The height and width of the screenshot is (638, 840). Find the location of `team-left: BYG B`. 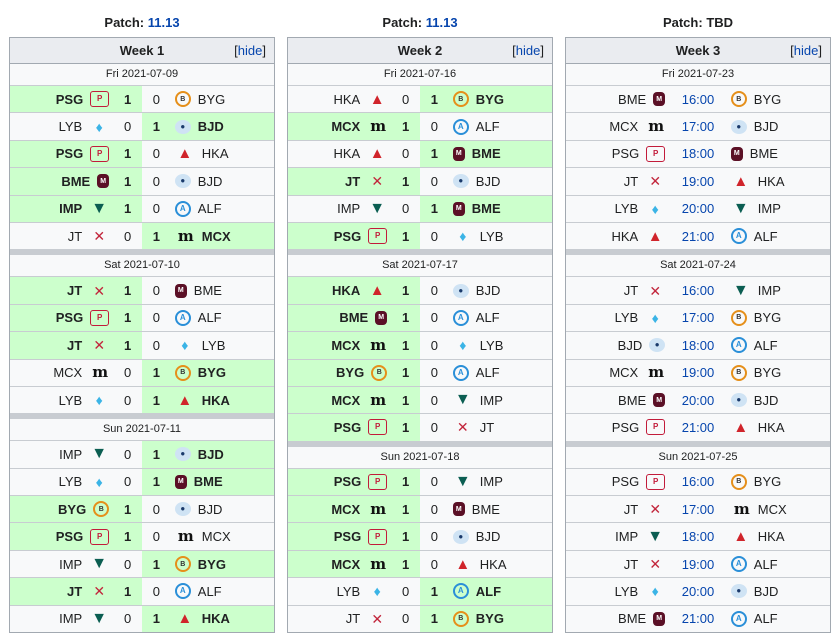

team-left: BYG B is located at coordinates (62, 509).